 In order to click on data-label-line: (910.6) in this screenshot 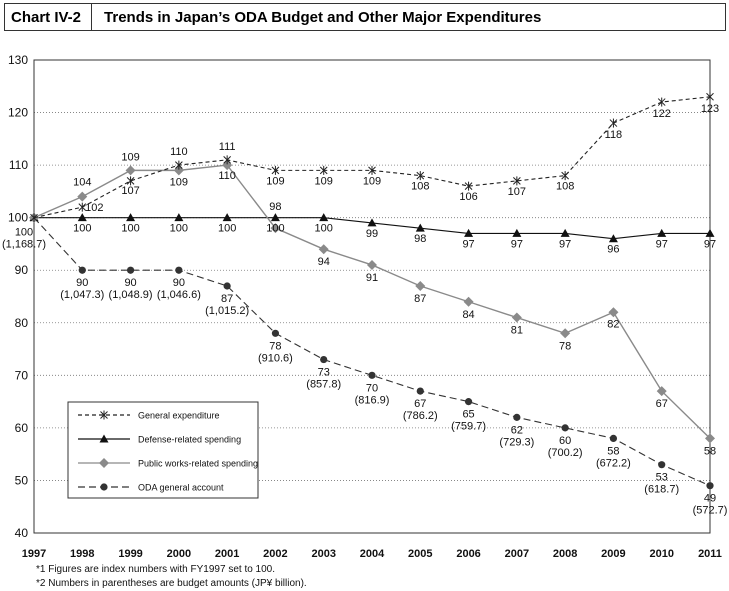, I will do `click(275, 358)`.